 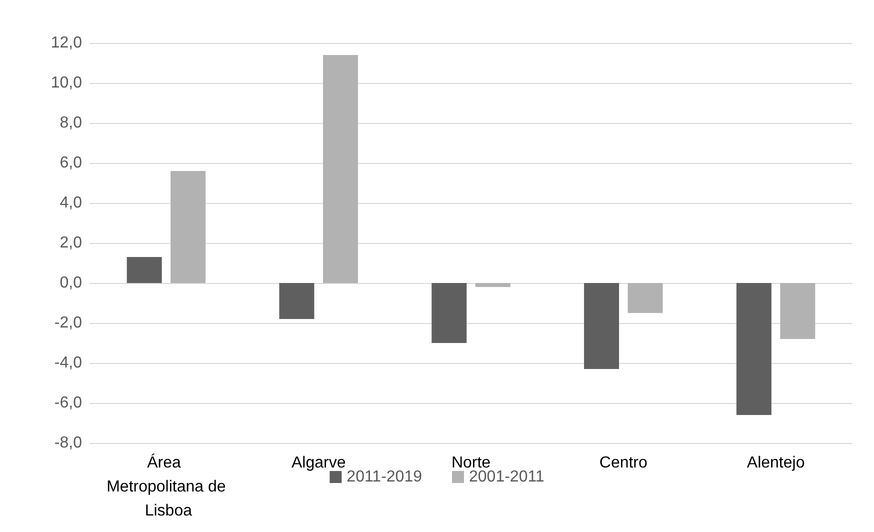 I want to click on y-tick-label: -8,0, so click(x=68, y=443).